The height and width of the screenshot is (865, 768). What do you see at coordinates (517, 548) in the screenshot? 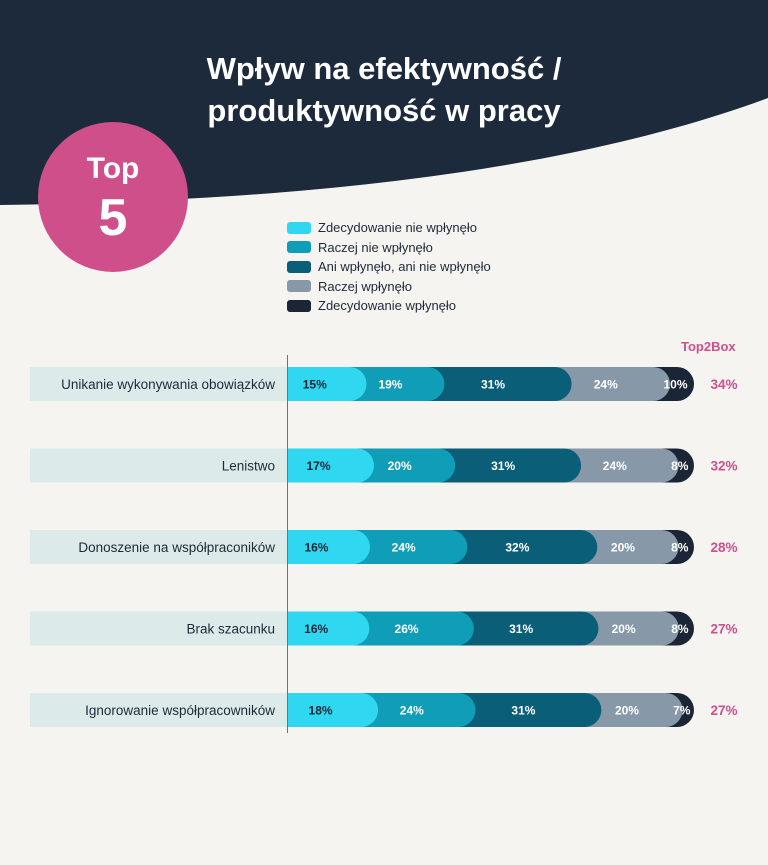
I see `data-label: 32%` at bounding box center [517, 548].